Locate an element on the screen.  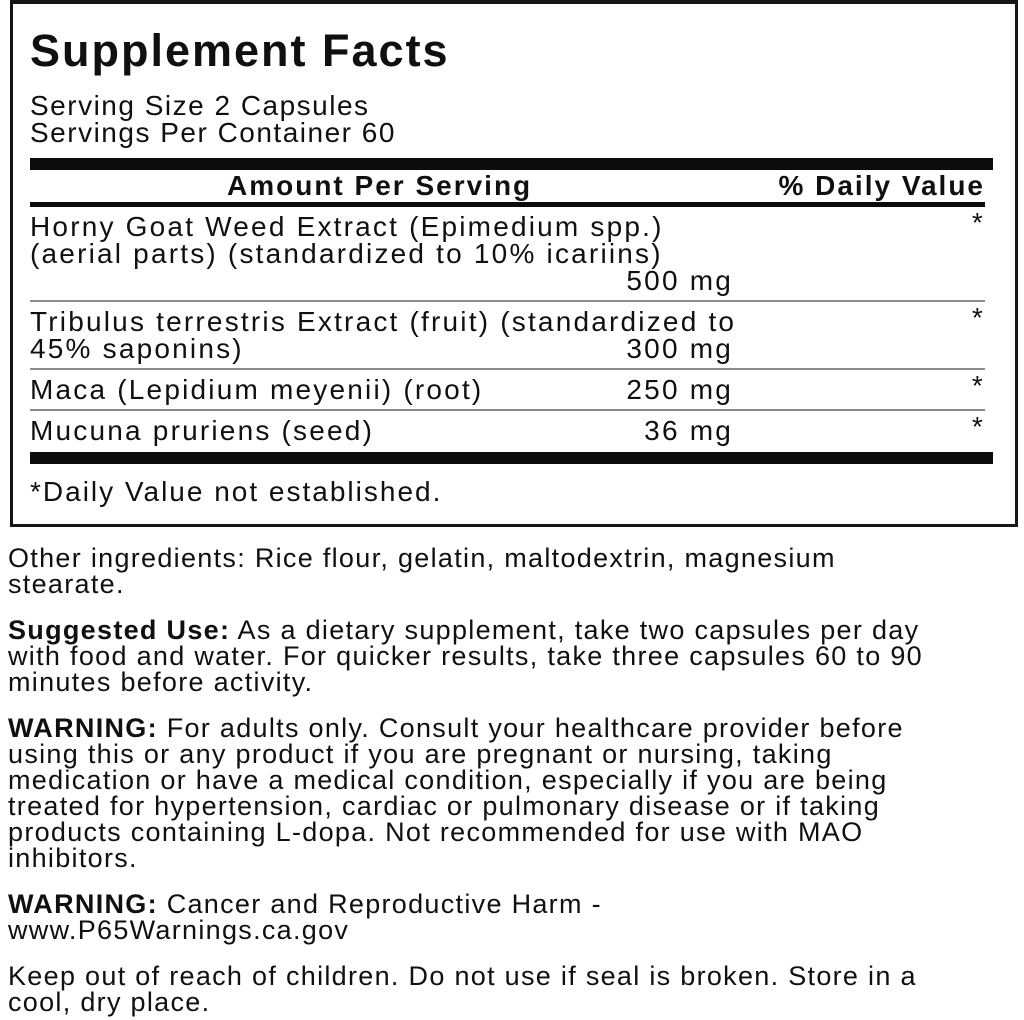
panel-title: Supplement Facts is located at coordinates (240, 50).